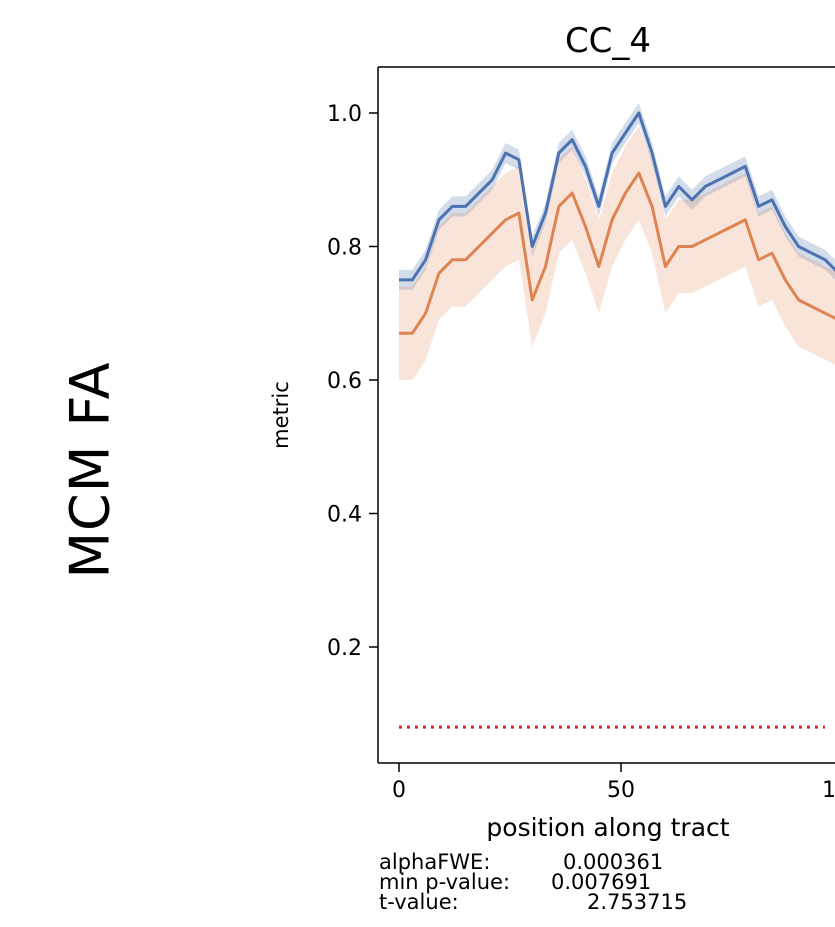  What do you see at coordinates (621, 790) in the screenshot?
I see `x-tick-label: 50` at bounding box center [621, 790].